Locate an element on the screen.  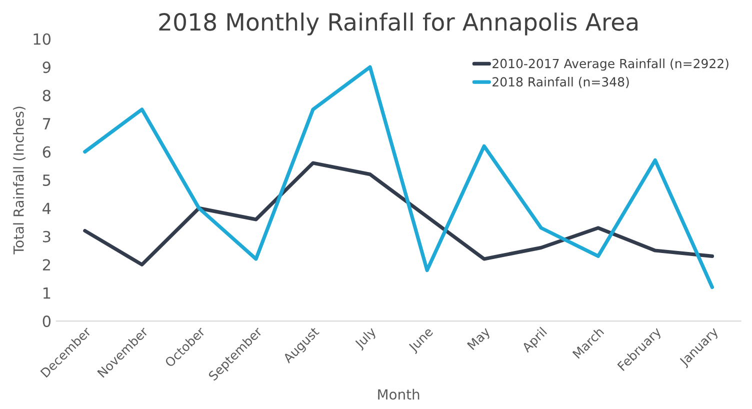
y-tick-label: 9 is located at coordinates (46, 68).